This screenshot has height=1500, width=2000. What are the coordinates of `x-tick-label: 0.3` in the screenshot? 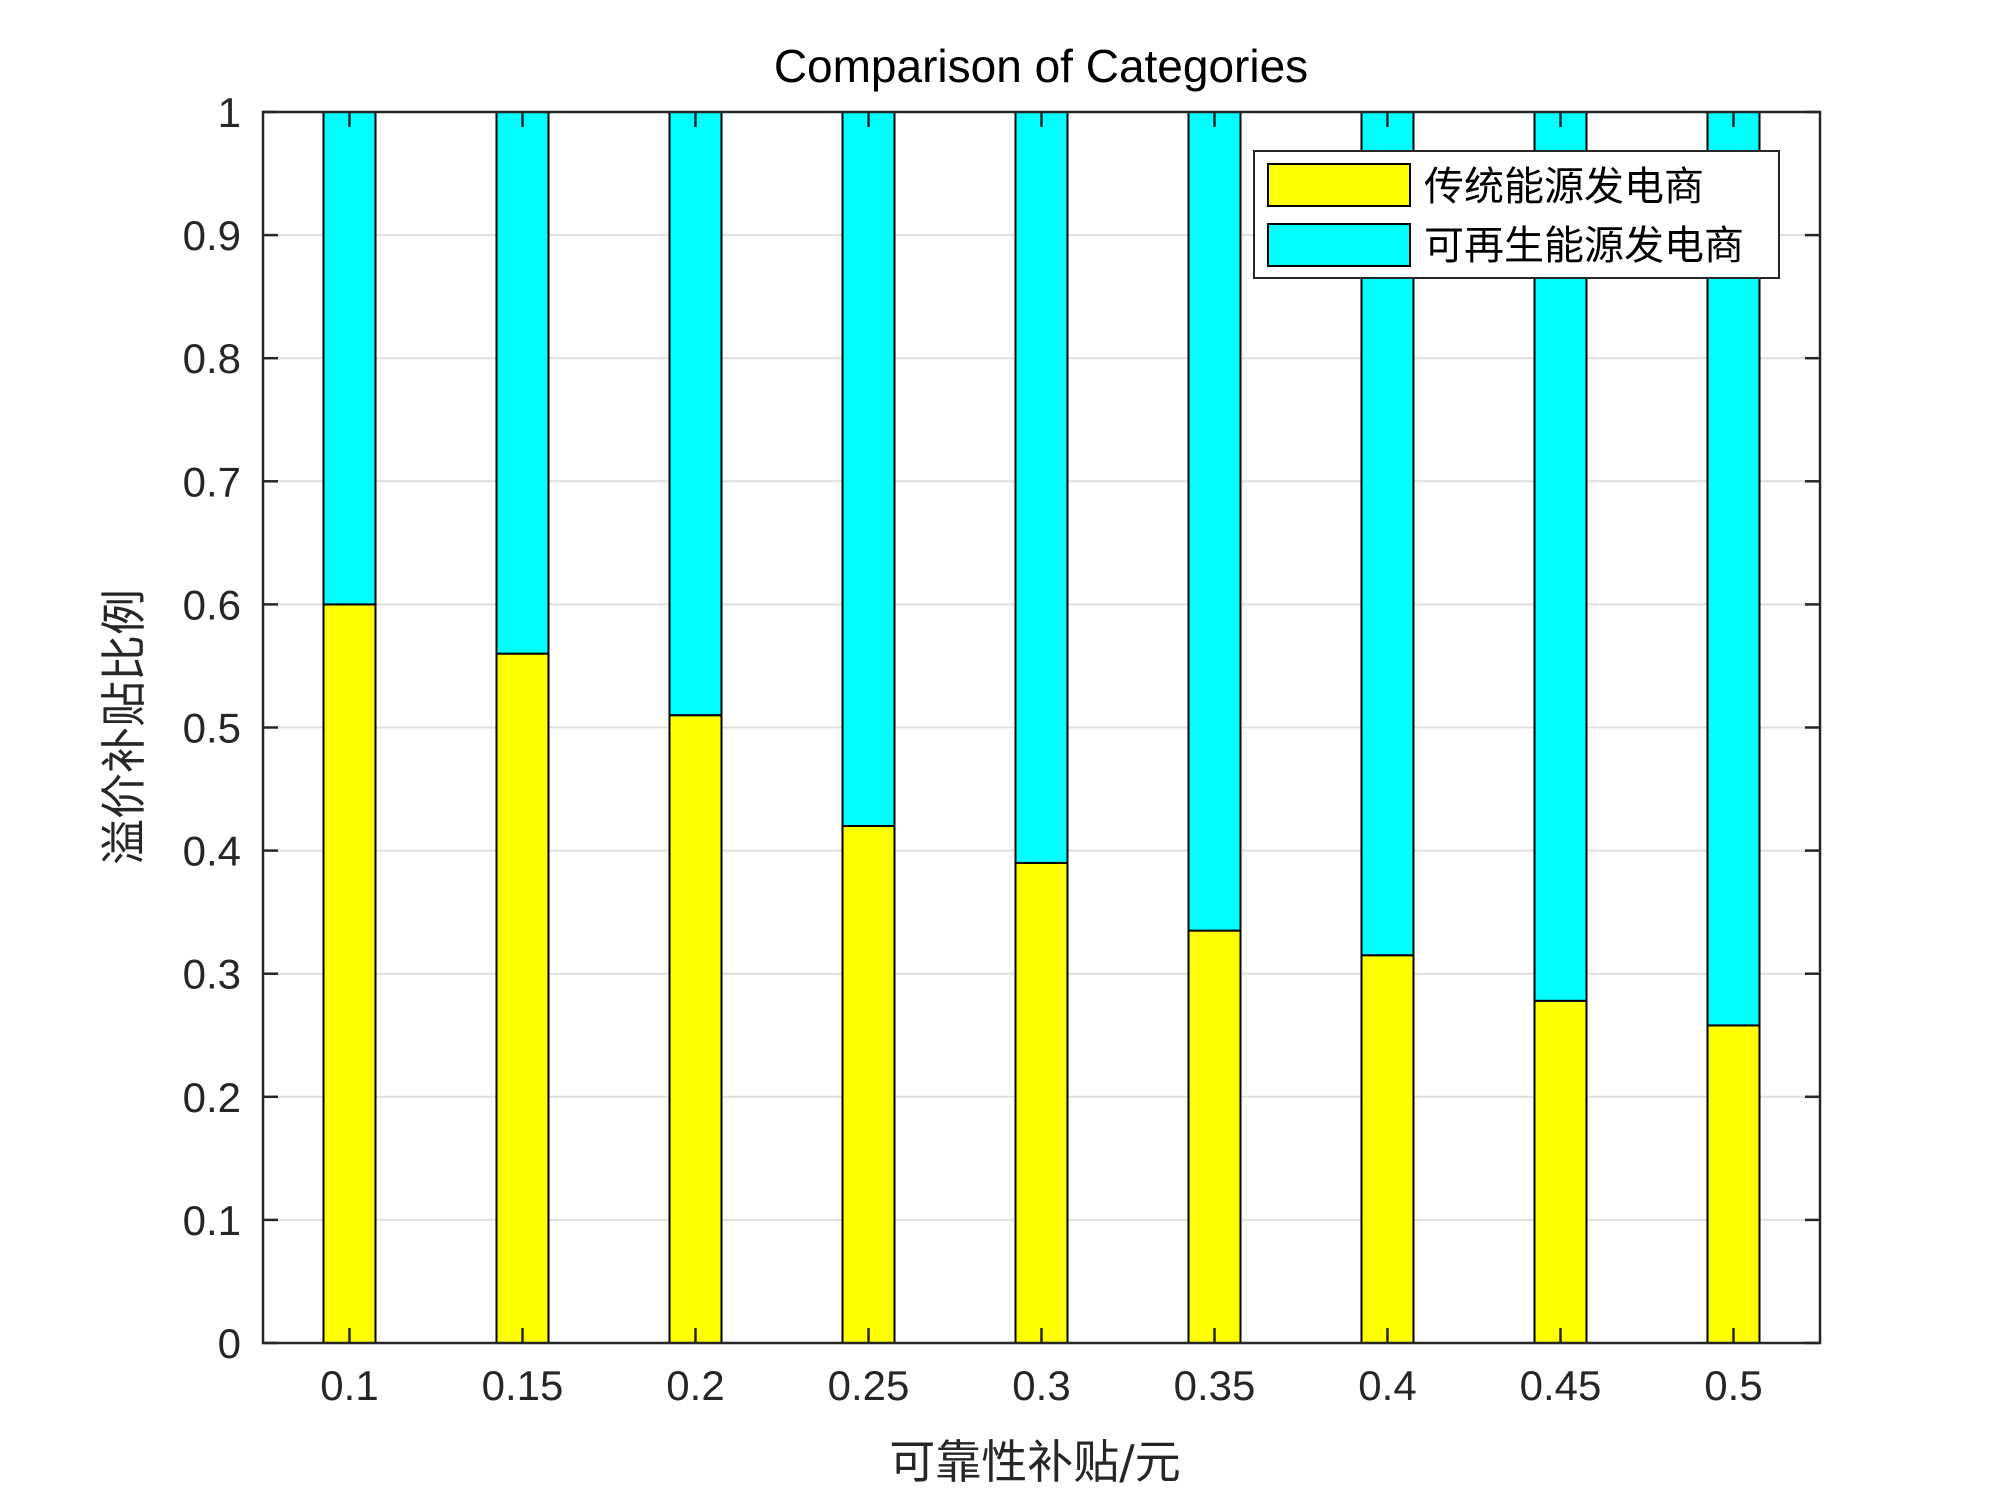 It's located at (1041, 1385).